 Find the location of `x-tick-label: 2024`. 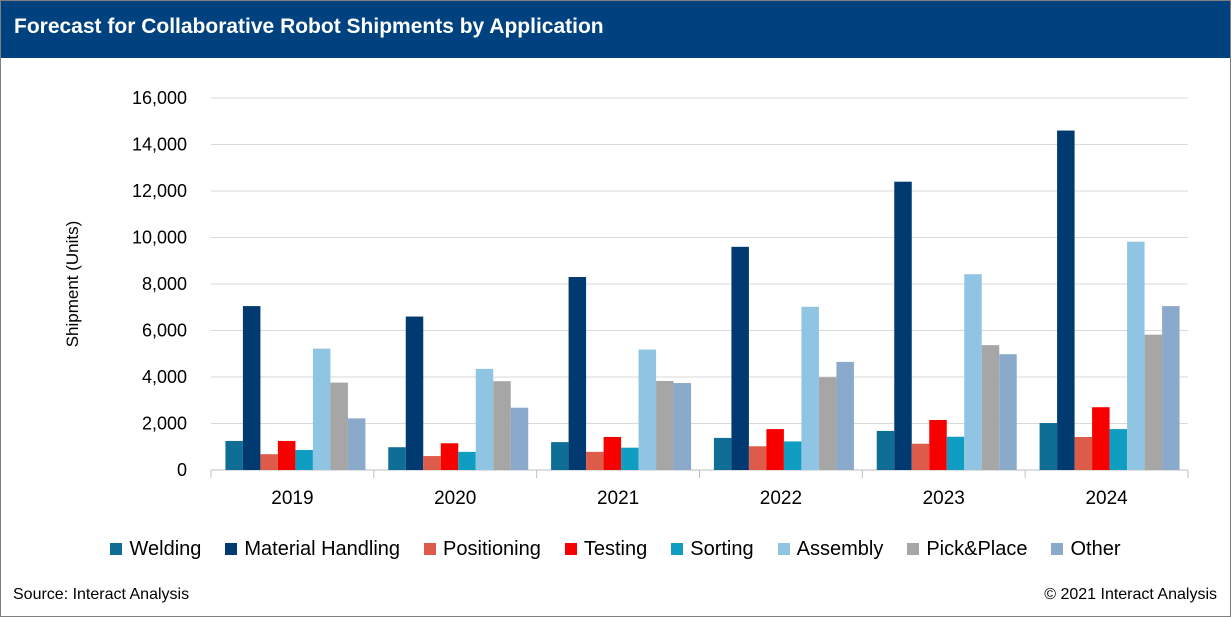

x-tick-label: 2024 is located at coordinates (1106, 498).